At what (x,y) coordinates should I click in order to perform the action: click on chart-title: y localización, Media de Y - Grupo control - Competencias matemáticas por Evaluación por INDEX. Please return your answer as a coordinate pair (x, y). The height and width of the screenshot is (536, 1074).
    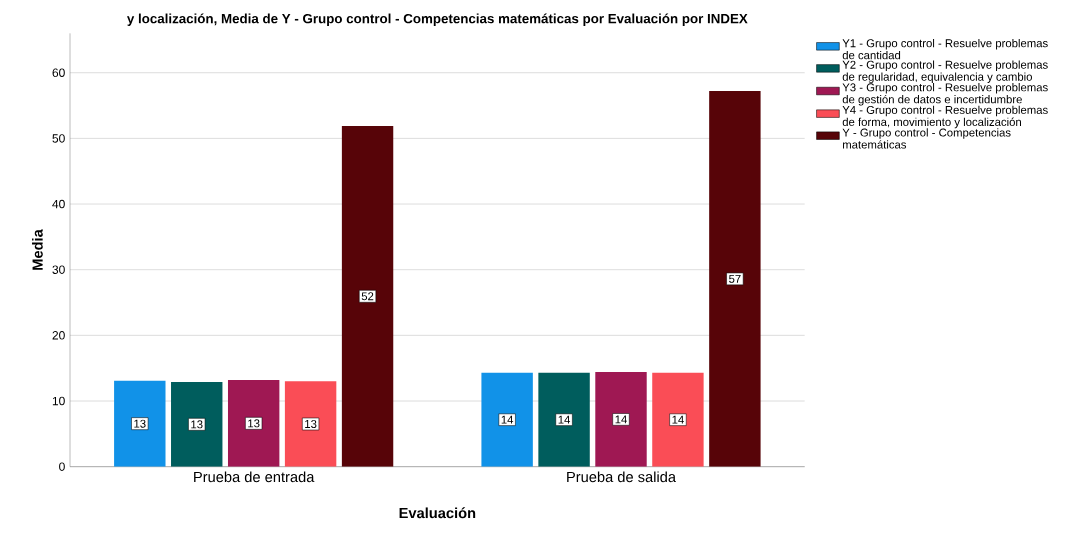
    Looking at the image, I should click on (437, 19).